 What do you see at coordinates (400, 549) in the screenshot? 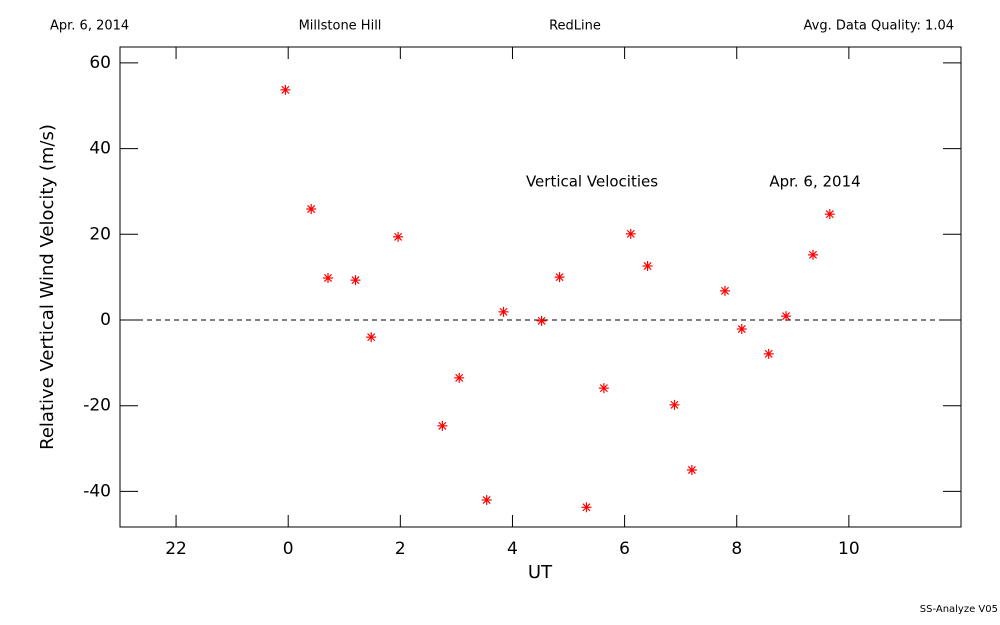
I see `x-tick-label: 2` at bounding box center [400, 549].